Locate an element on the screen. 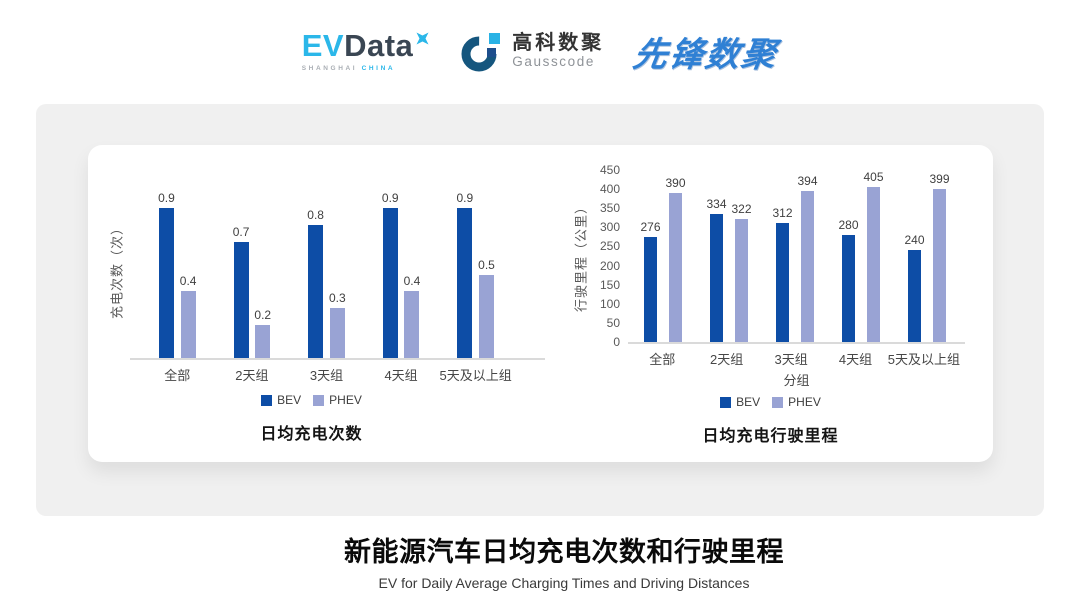 This screenshot has height=608, width=1080. bar-phev: 322 is located at coordinates (742, 272).